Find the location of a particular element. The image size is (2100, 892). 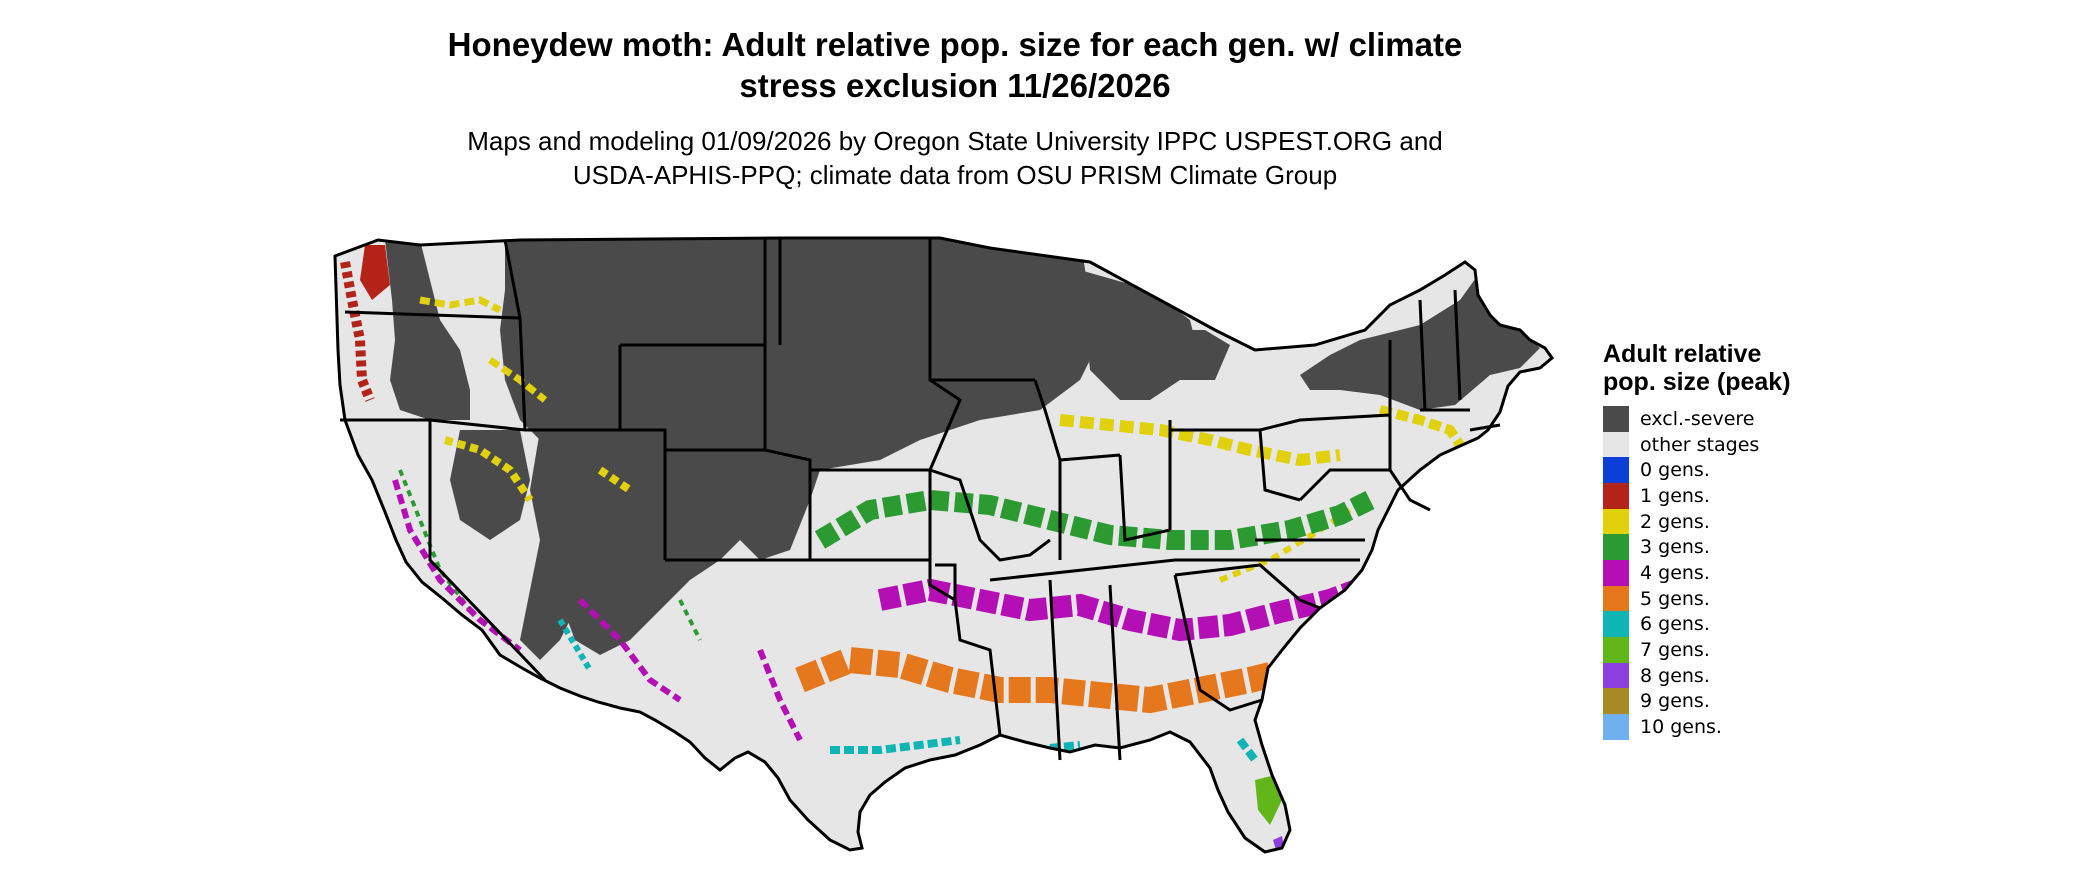

great-basin-2gen is located at coordinates (538, 469).